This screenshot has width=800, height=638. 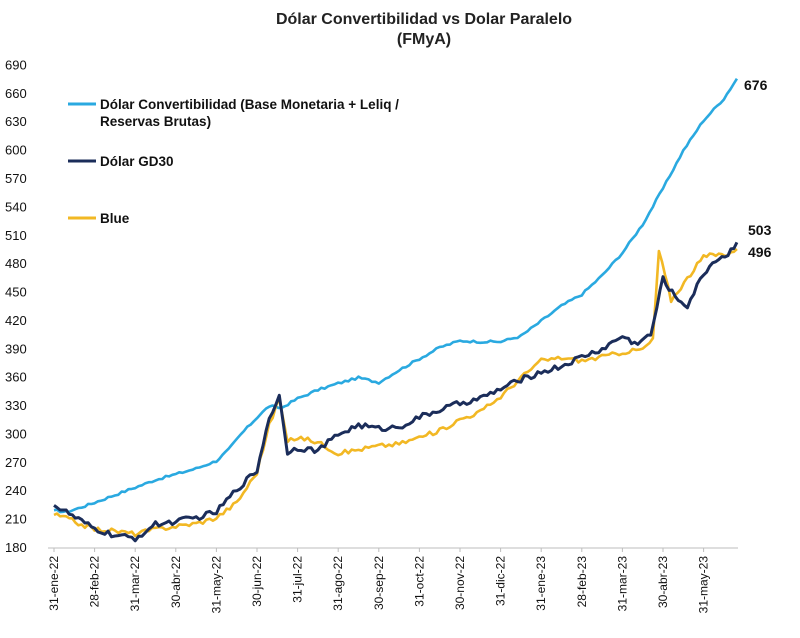 I want to click on y-tick-label: 510, so click(x=16, y=235).